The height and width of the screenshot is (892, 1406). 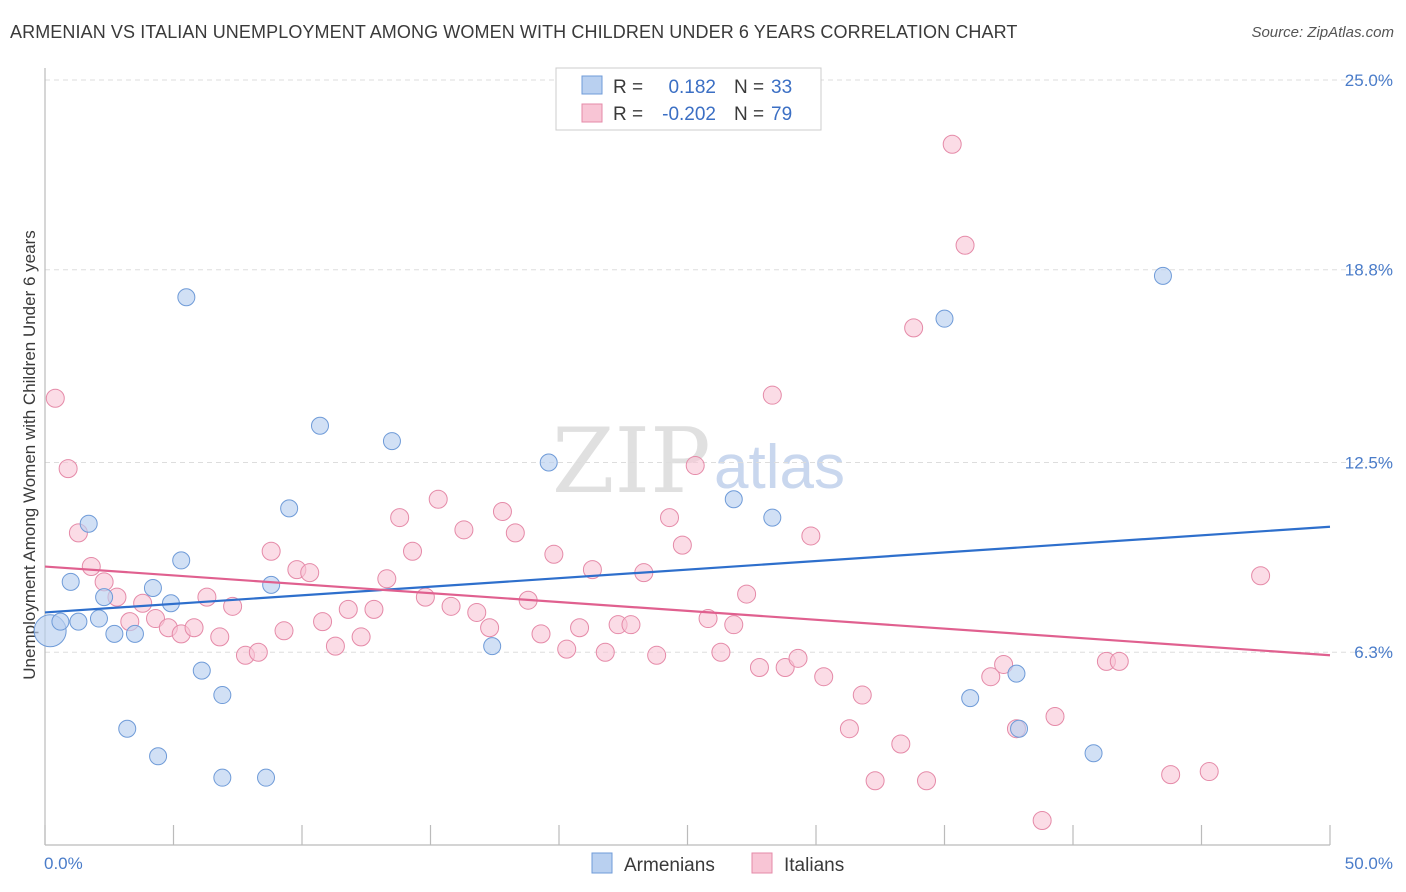 What do you see at coordinates (814, 865) in the screenshot?
I see `bottom-legend-italians: Italians` at bounding box center [814, 865].